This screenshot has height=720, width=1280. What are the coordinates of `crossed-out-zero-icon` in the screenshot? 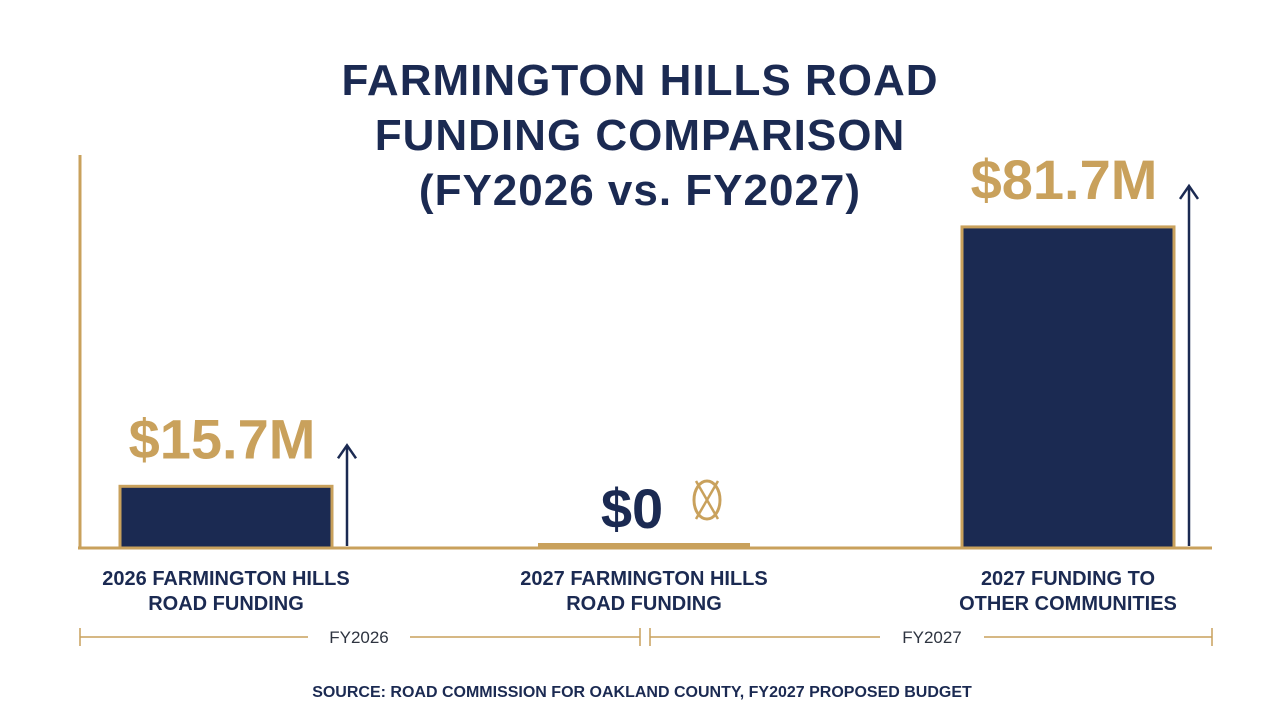 It's located at (707, 500).